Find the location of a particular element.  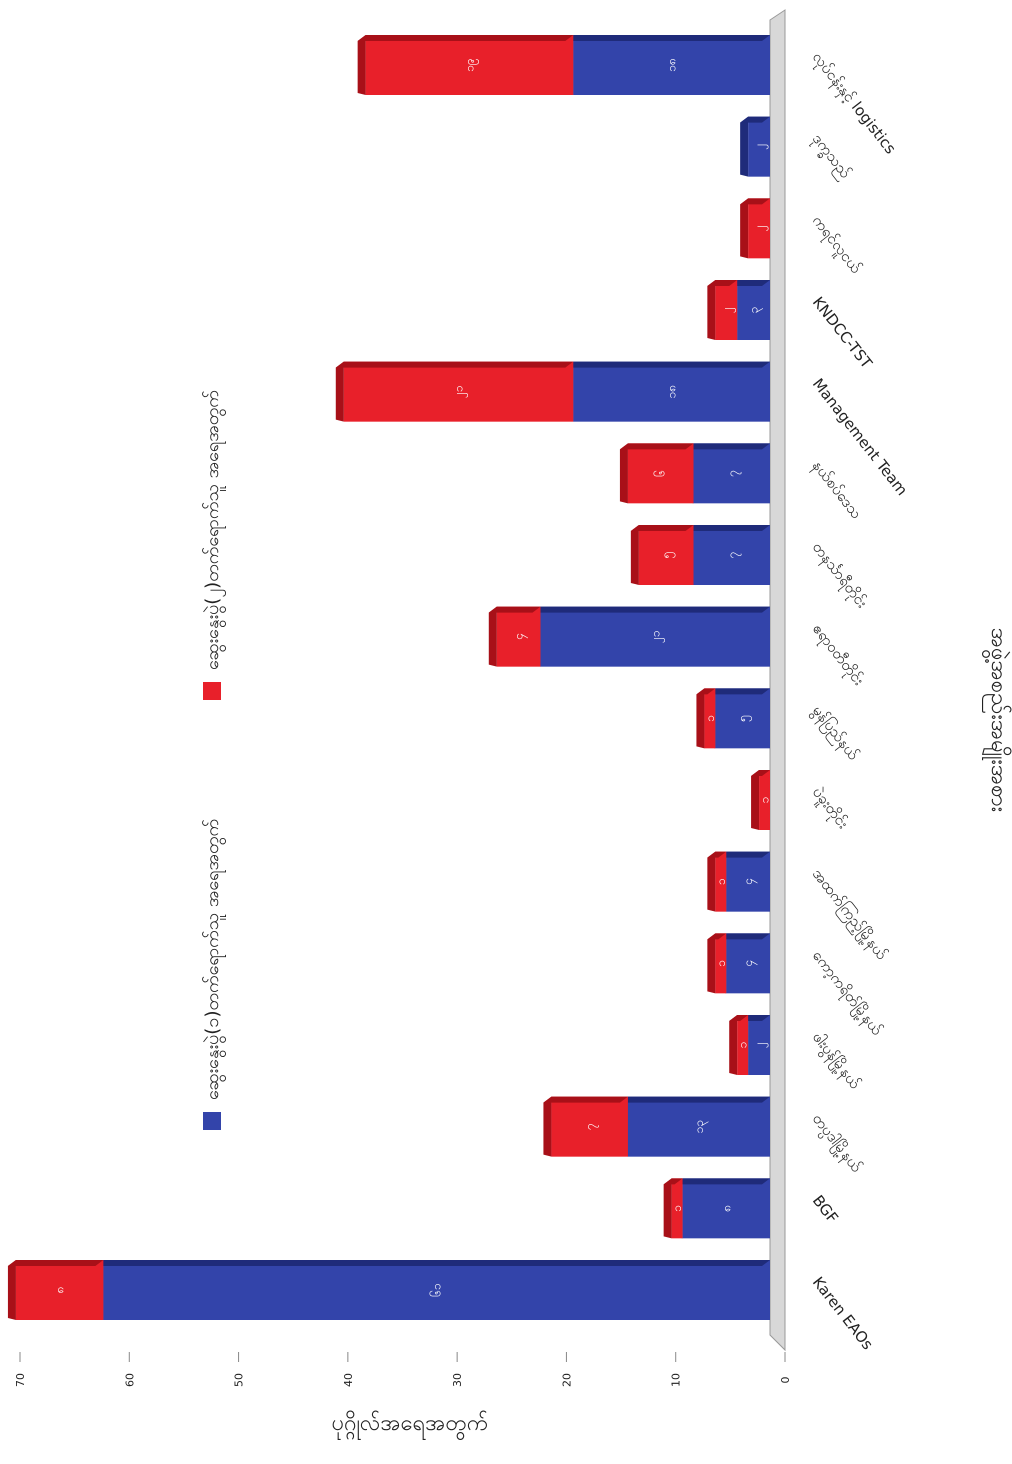

data-label: ၁၉ is located at coordinates (470, 65).